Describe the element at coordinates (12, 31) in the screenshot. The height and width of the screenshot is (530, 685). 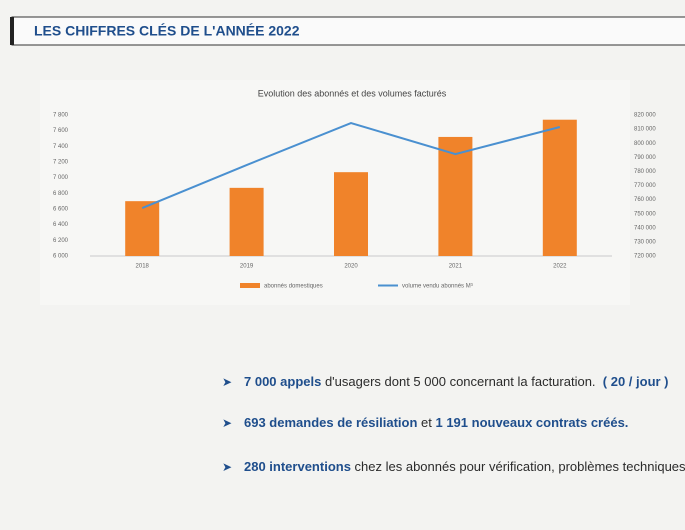
I see `header-bar` at that location.